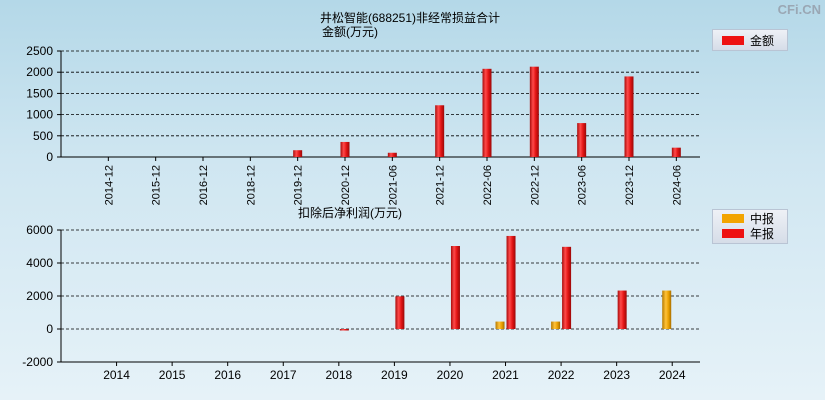 The width and height of the screenshot is (825, 400). What do you see at coordinates (535, 185) in the screenshot?
I see `x-tick-label: 2022-12` at bounding box center [535, 185].